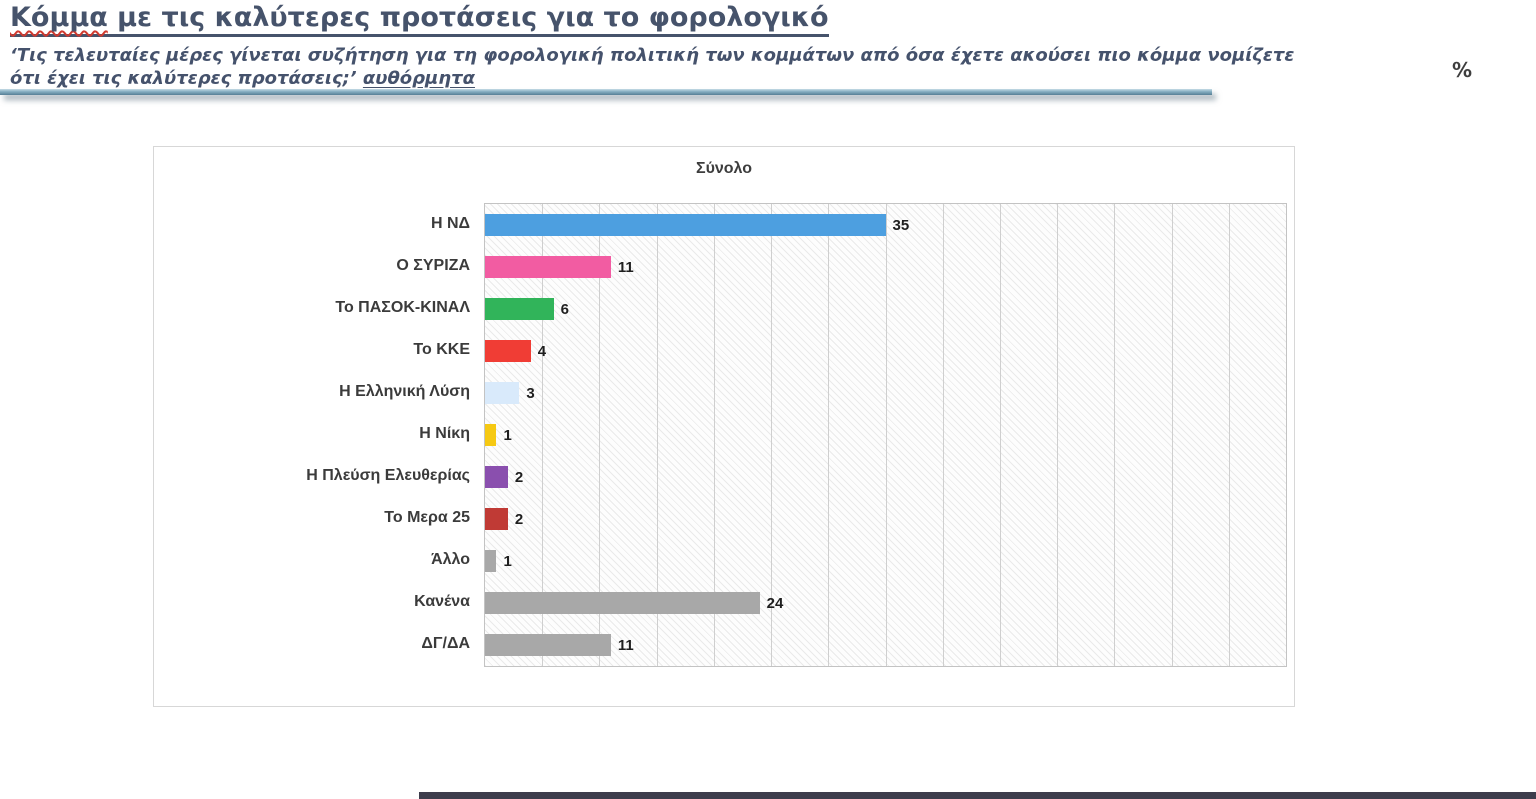 Image resolution: width=1536 pixels, height=799 pixels. Describe the element at coordinates (442, 601) in the screenshot. I see `category-label: Κανένα` at that location.